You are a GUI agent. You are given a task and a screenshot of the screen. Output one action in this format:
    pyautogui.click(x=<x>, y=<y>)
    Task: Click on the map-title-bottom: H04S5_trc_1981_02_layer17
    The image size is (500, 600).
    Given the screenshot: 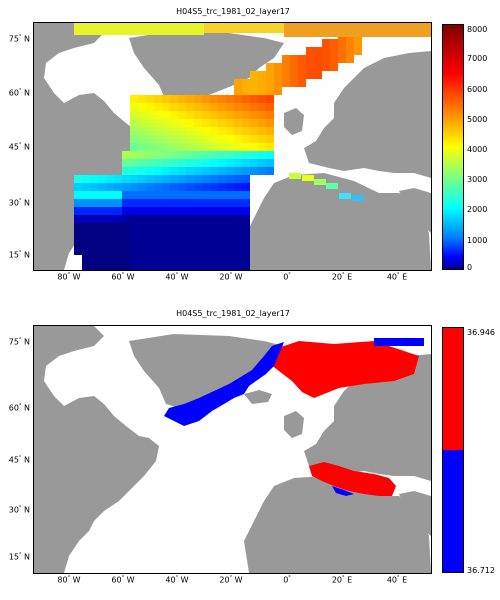 What is the action you would take?
    pyautogui.click(x=233, y=313)
    